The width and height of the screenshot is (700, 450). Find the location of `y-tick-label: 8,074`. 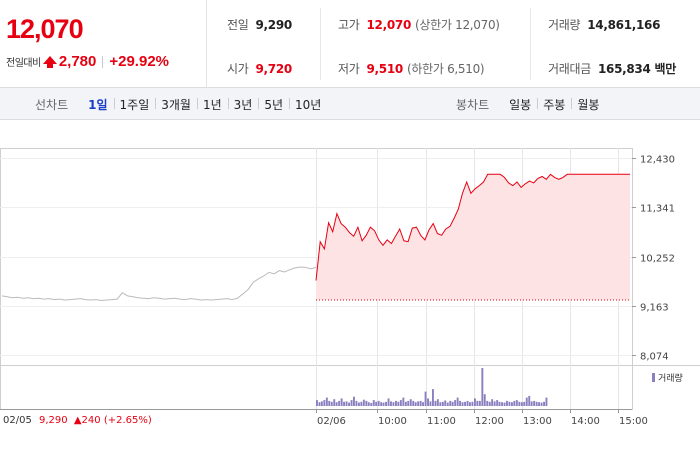

y-tick-label: 8,074 is located at coordinates (654, 357).